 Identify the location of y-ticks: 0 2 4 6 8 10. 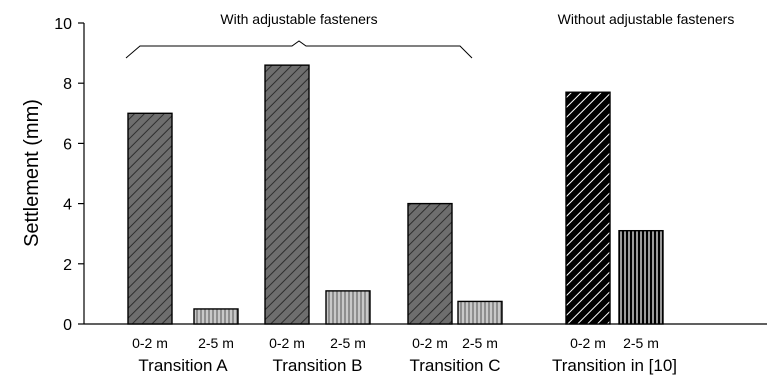
(69, 175).